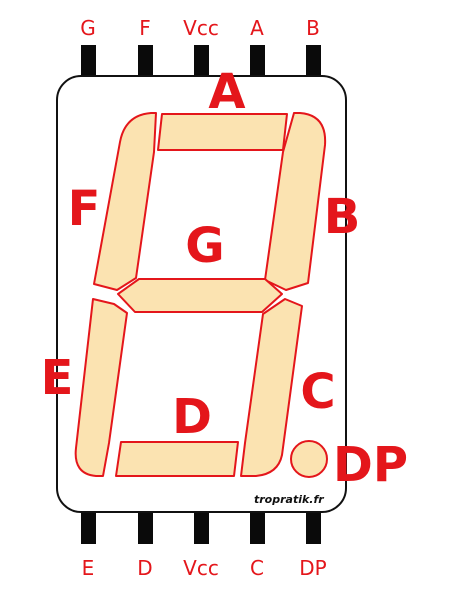 The height and width of the screenshot is (598, 450). I want to click on top-pin-label-a: A, so click(257, 28).